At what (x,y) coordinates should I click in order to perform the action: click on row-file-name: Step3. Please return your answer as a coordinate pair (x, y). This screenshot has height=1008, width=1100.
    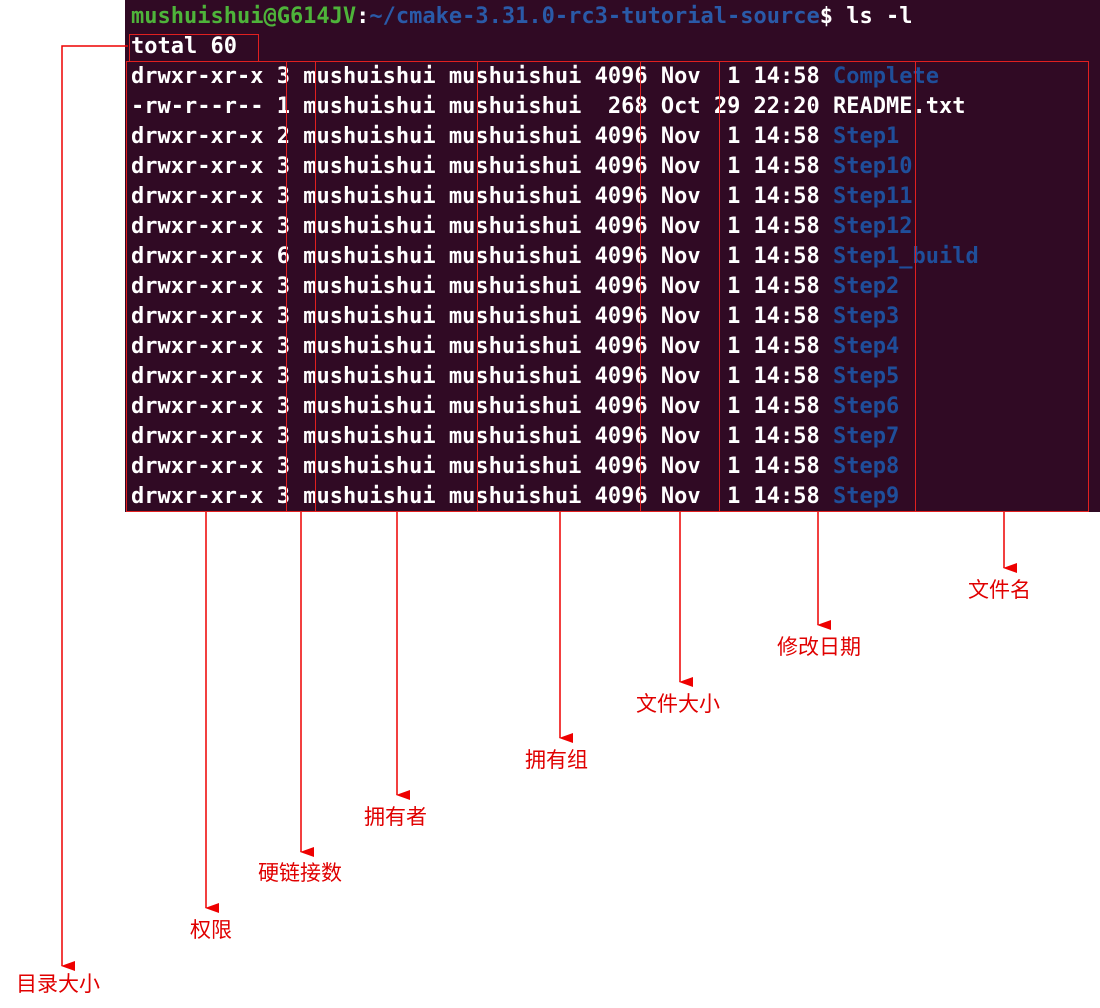
    Looking at the image, I should click on (866, 316).